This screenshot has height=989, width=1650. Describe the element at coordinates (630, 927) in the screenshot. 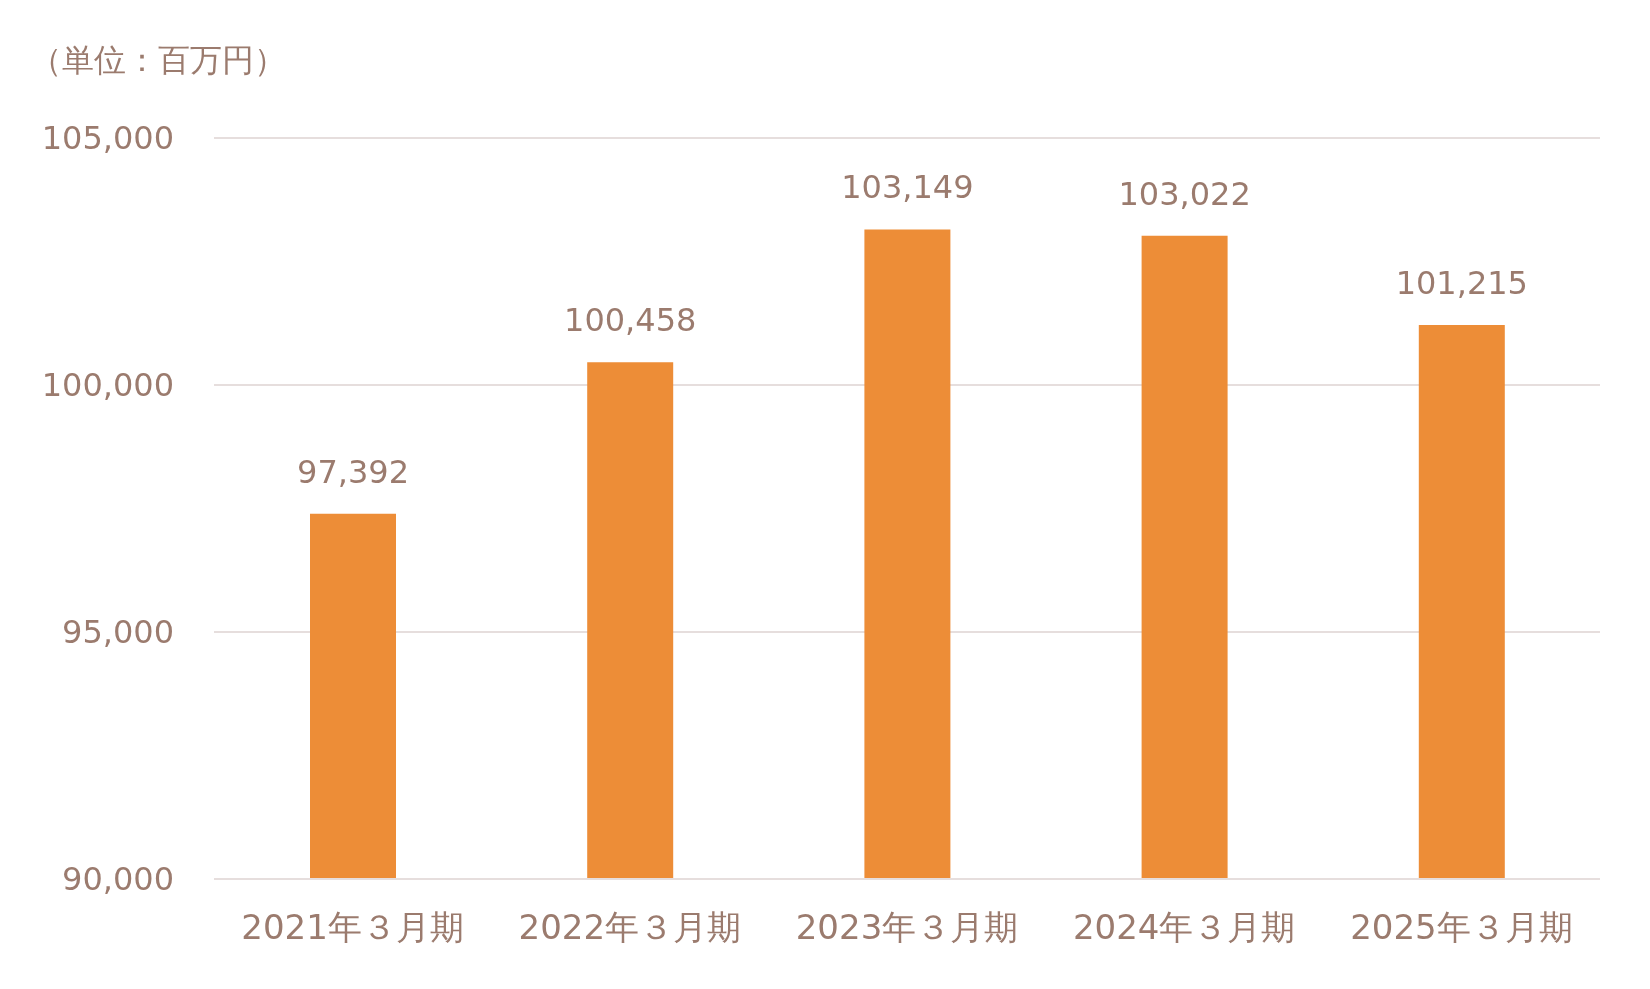

I see `x-tick-label: 2022年３月期` at that location.